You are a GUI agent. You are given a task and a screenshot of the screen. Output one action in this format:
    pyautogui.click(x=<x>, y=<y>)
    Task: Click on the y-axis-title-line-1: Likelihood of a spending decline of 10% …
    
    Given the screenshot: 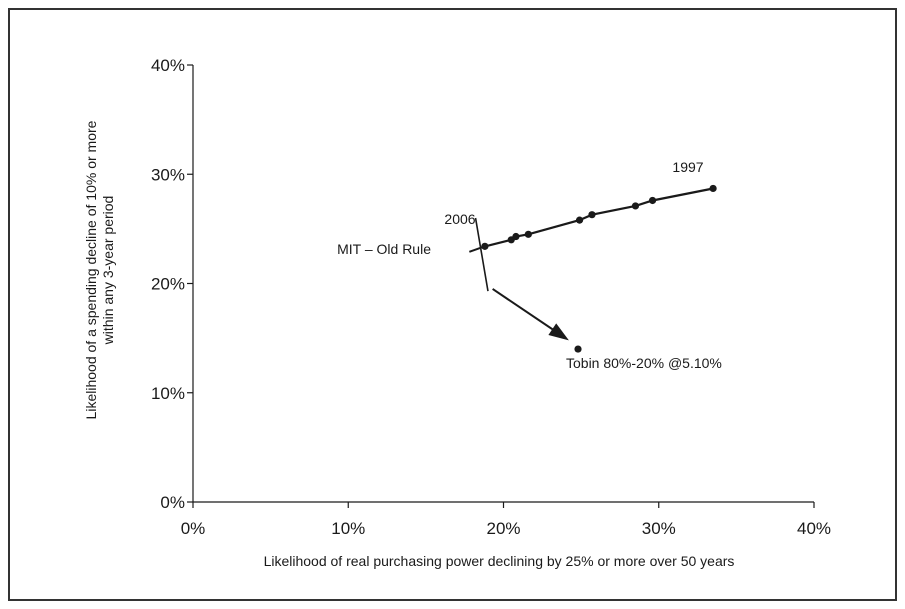 What is the action you would take?
    pyautogui.click(x=91, y=269)
    